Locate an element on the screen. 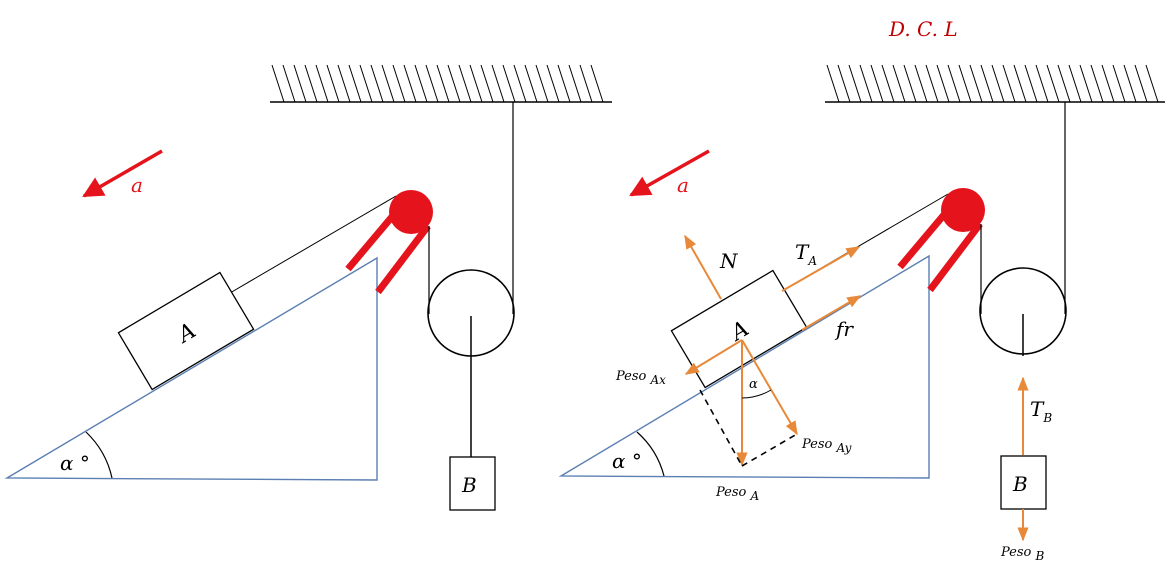 Image resolution: width=1171 pixels, height=571 pixels. right-angle-arc is located at coordinates (650, 454).